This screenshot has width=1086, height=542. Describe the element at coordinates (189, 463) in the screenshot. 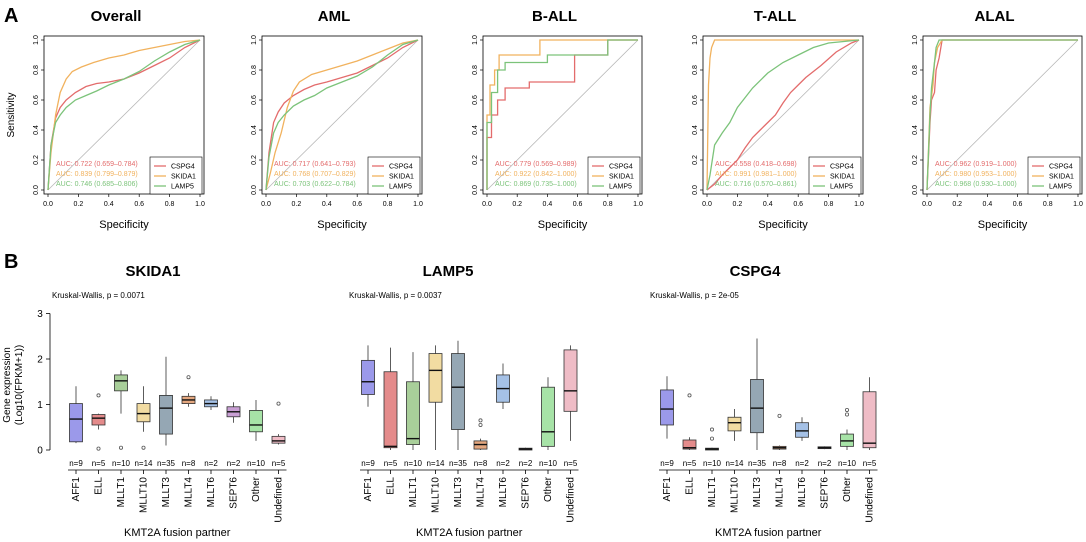

I see `n-label-mllt4: n=8` at that location.